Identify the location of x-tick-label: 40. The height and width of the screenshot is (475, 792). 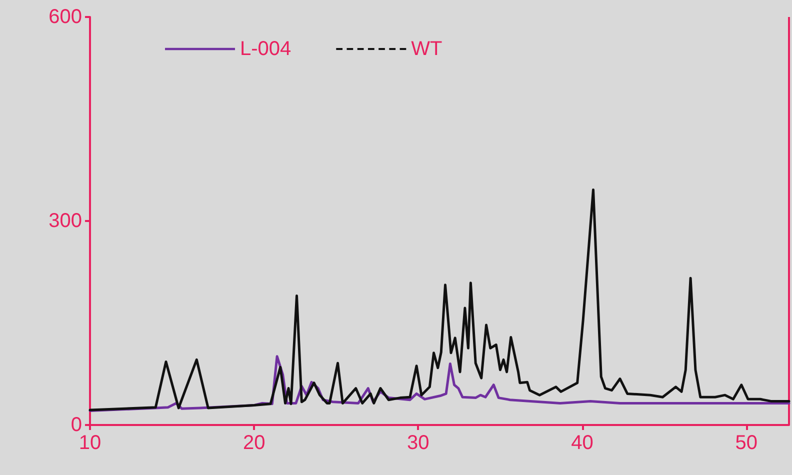
(582, 443).